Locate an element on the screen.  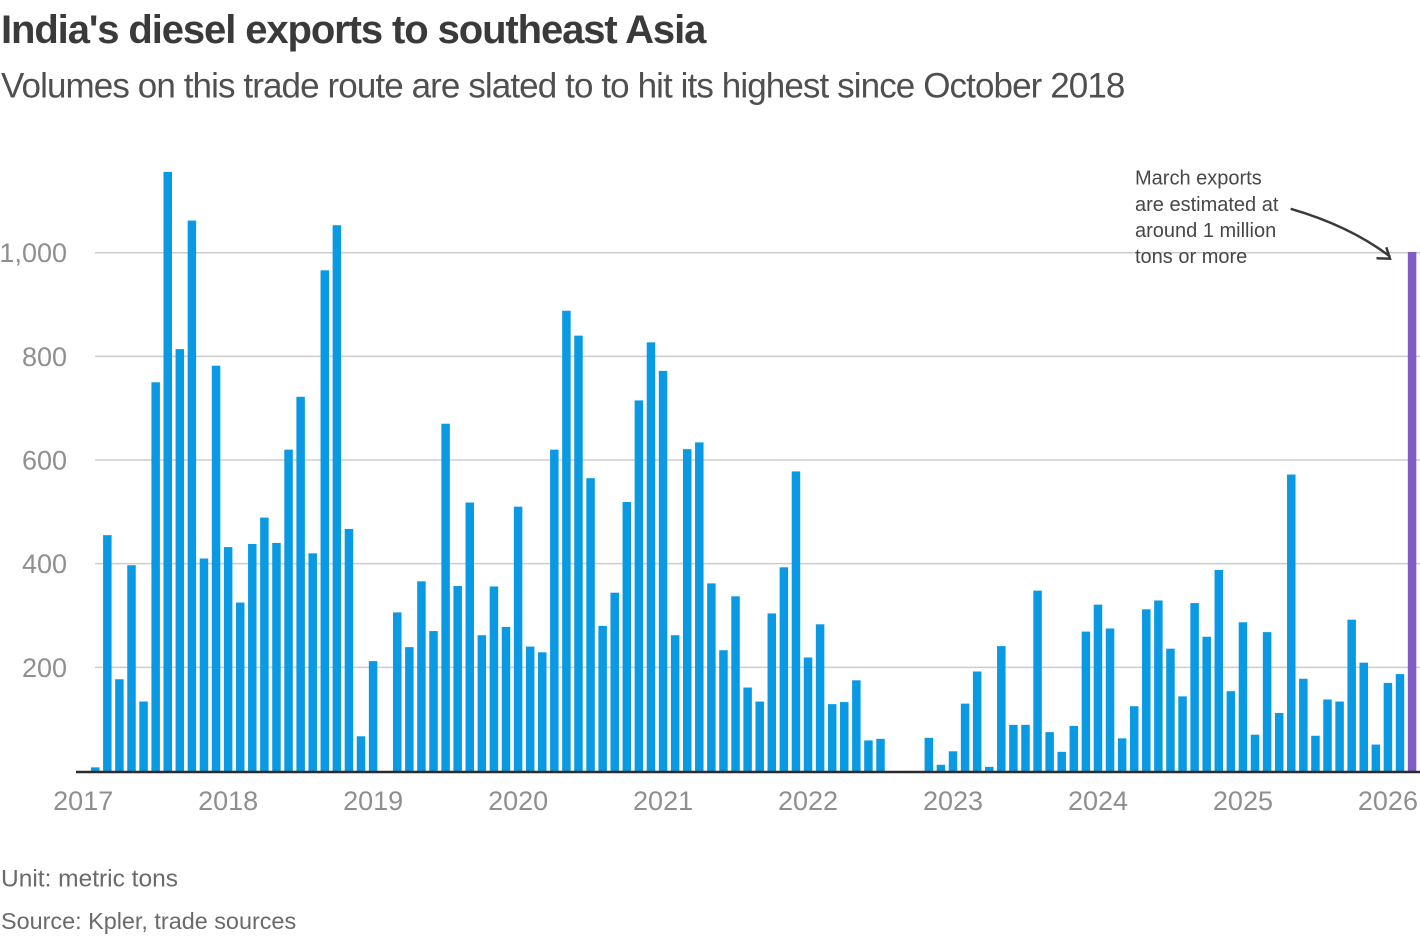
svg-text: 2022 is located at coordinates (808, 801).